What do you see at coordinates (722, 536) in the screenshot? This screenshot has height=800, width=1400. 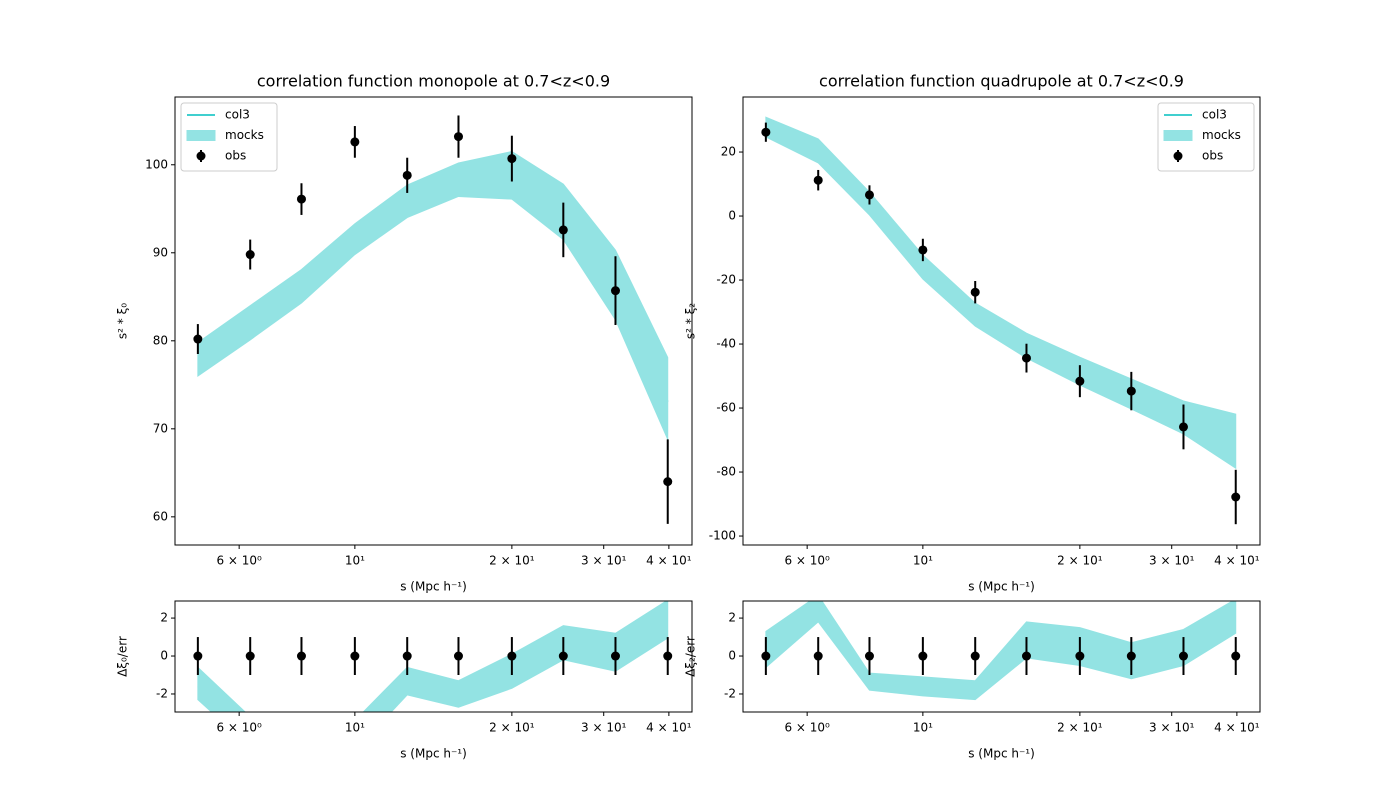 I see `y-tick-label: -100` at bounding box center [722, 536].